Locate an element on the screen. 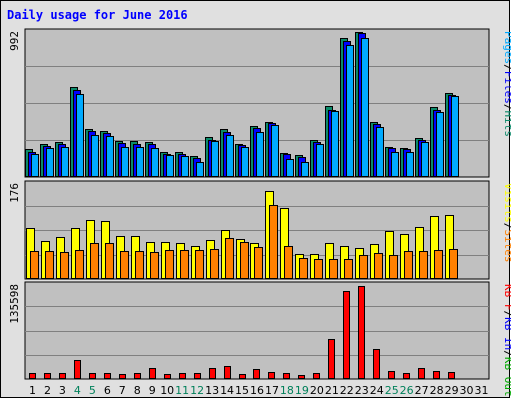  x-tick-label: 7 is located at coordinates (122, 390).